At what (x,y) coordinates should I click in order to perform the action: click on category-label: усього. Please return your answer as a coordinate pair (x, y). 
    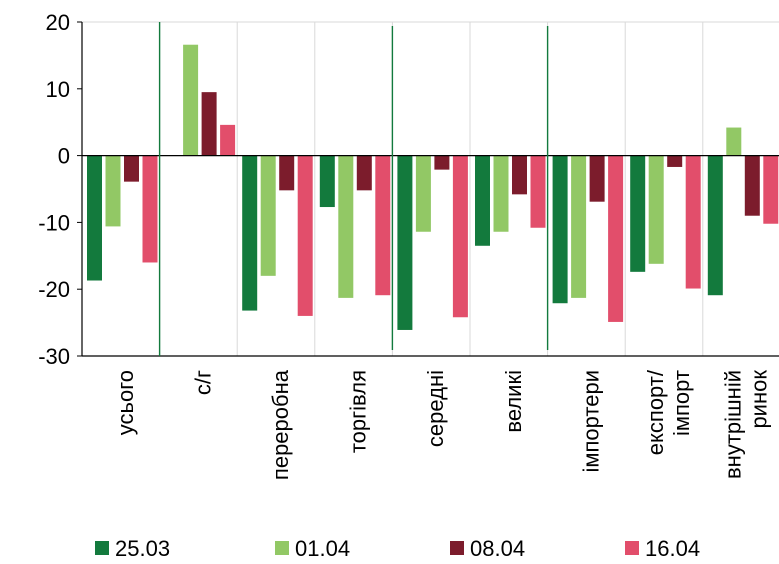
    Looking at the image, I should click on (125, 402).